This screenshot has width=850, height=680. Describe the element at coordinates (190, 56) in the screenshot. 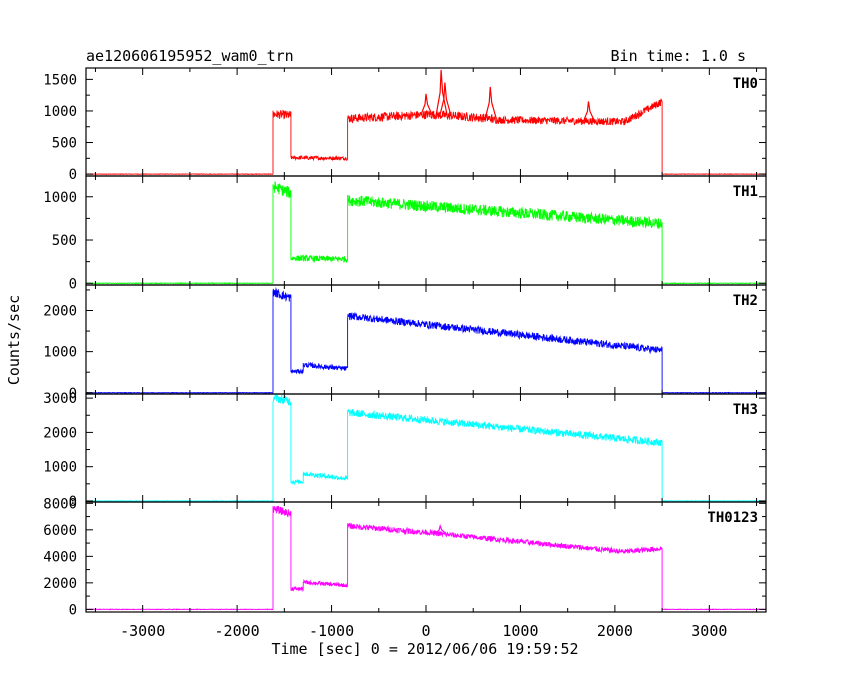

I see `file-name-label: ae120606195952_wam0_trn` at that location.